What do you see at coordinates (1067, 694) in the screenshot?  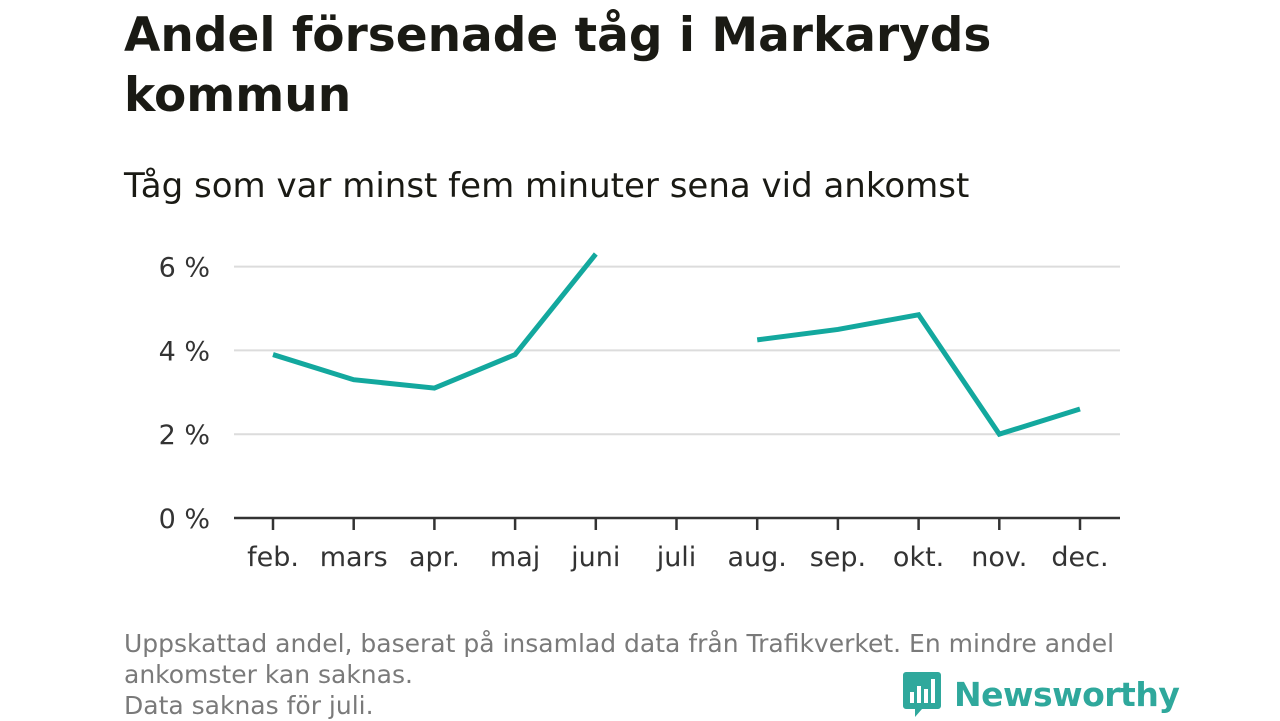 I see `logo-text: Newsworthy` at bounding box center [1067, 694].